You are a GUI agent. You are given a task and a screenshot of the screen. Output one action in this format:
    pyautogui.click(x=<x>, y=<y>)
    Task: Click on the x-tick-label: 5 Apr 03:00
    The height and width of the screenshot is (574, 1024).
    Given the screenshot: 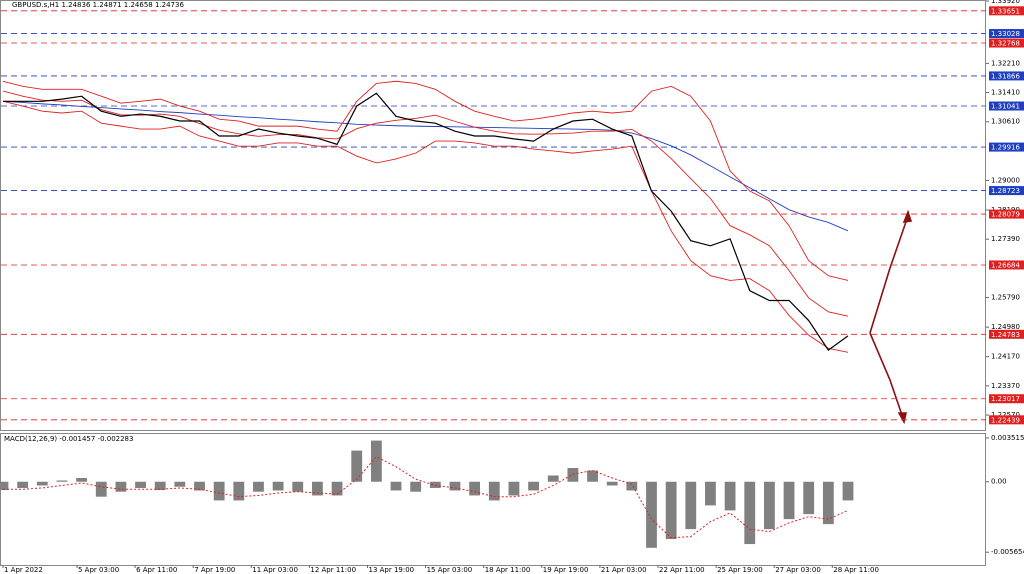 What is the action you would take?
    pyautogui.click(x=98, y=570)
    